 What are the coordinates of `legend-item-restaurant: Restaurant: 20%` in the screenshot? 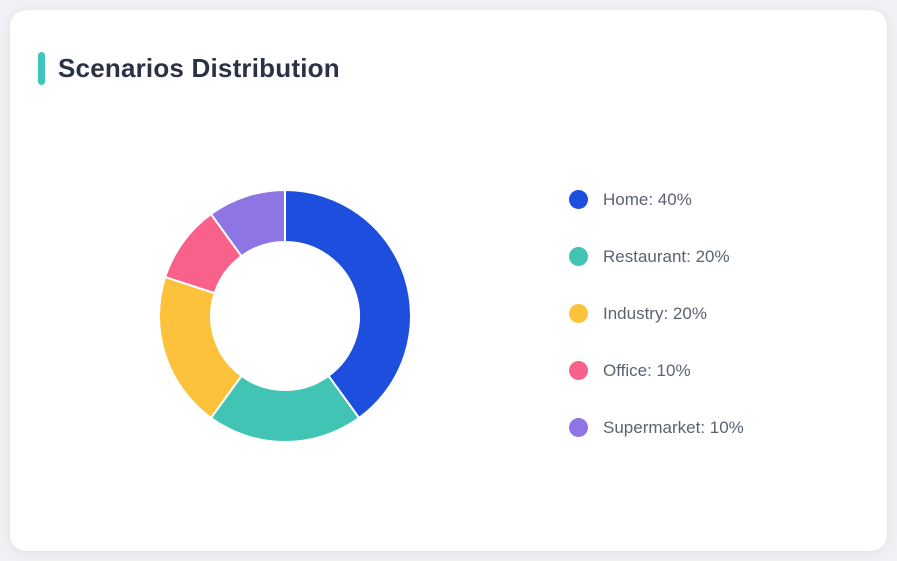 It's located at (656, 256).